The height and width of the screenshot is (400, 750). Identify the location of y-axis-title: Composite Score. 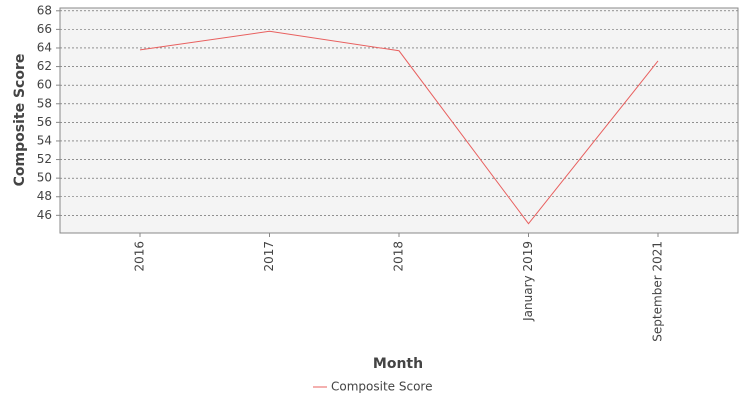
(20, 120).